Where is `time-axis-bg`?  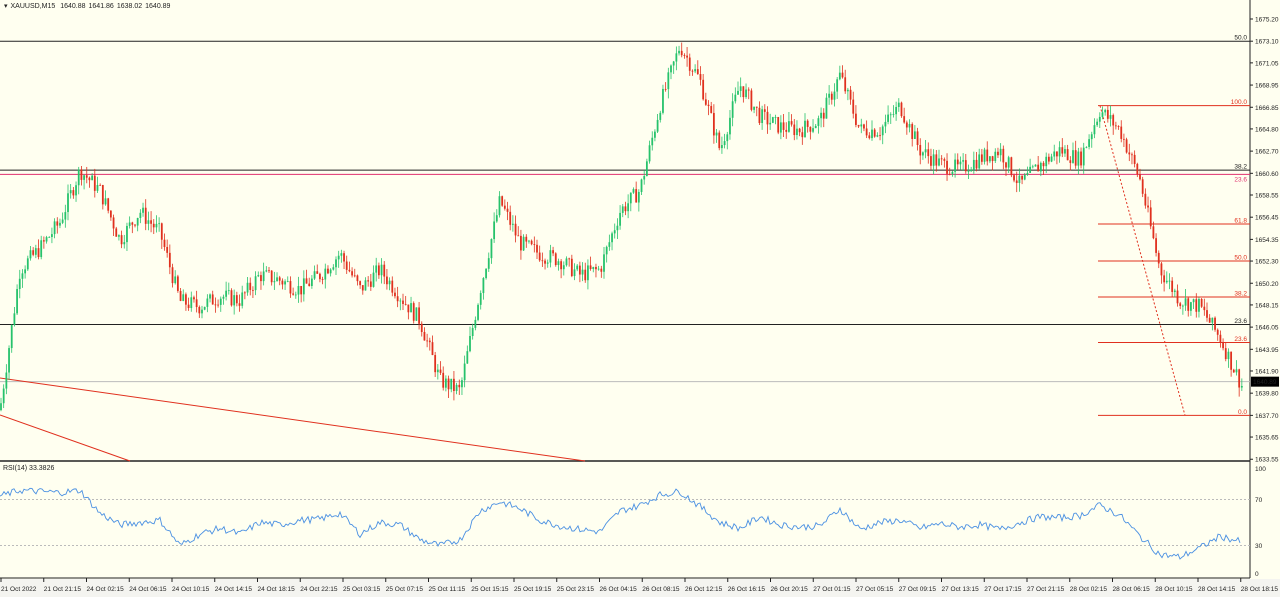
time-axis-bg is located at coordinates (640, 588).